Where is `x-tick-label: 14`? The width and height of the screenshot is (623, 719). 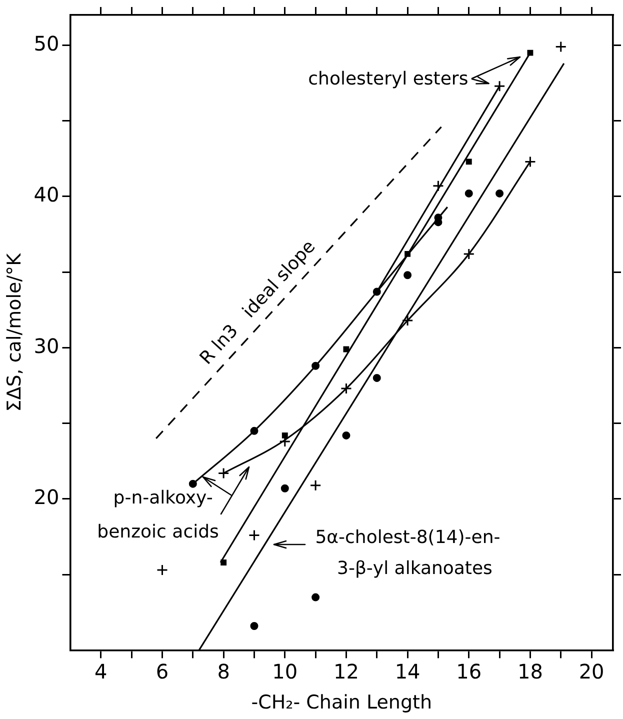 x-tick-label: 14 is located at coordinates (407, 671).